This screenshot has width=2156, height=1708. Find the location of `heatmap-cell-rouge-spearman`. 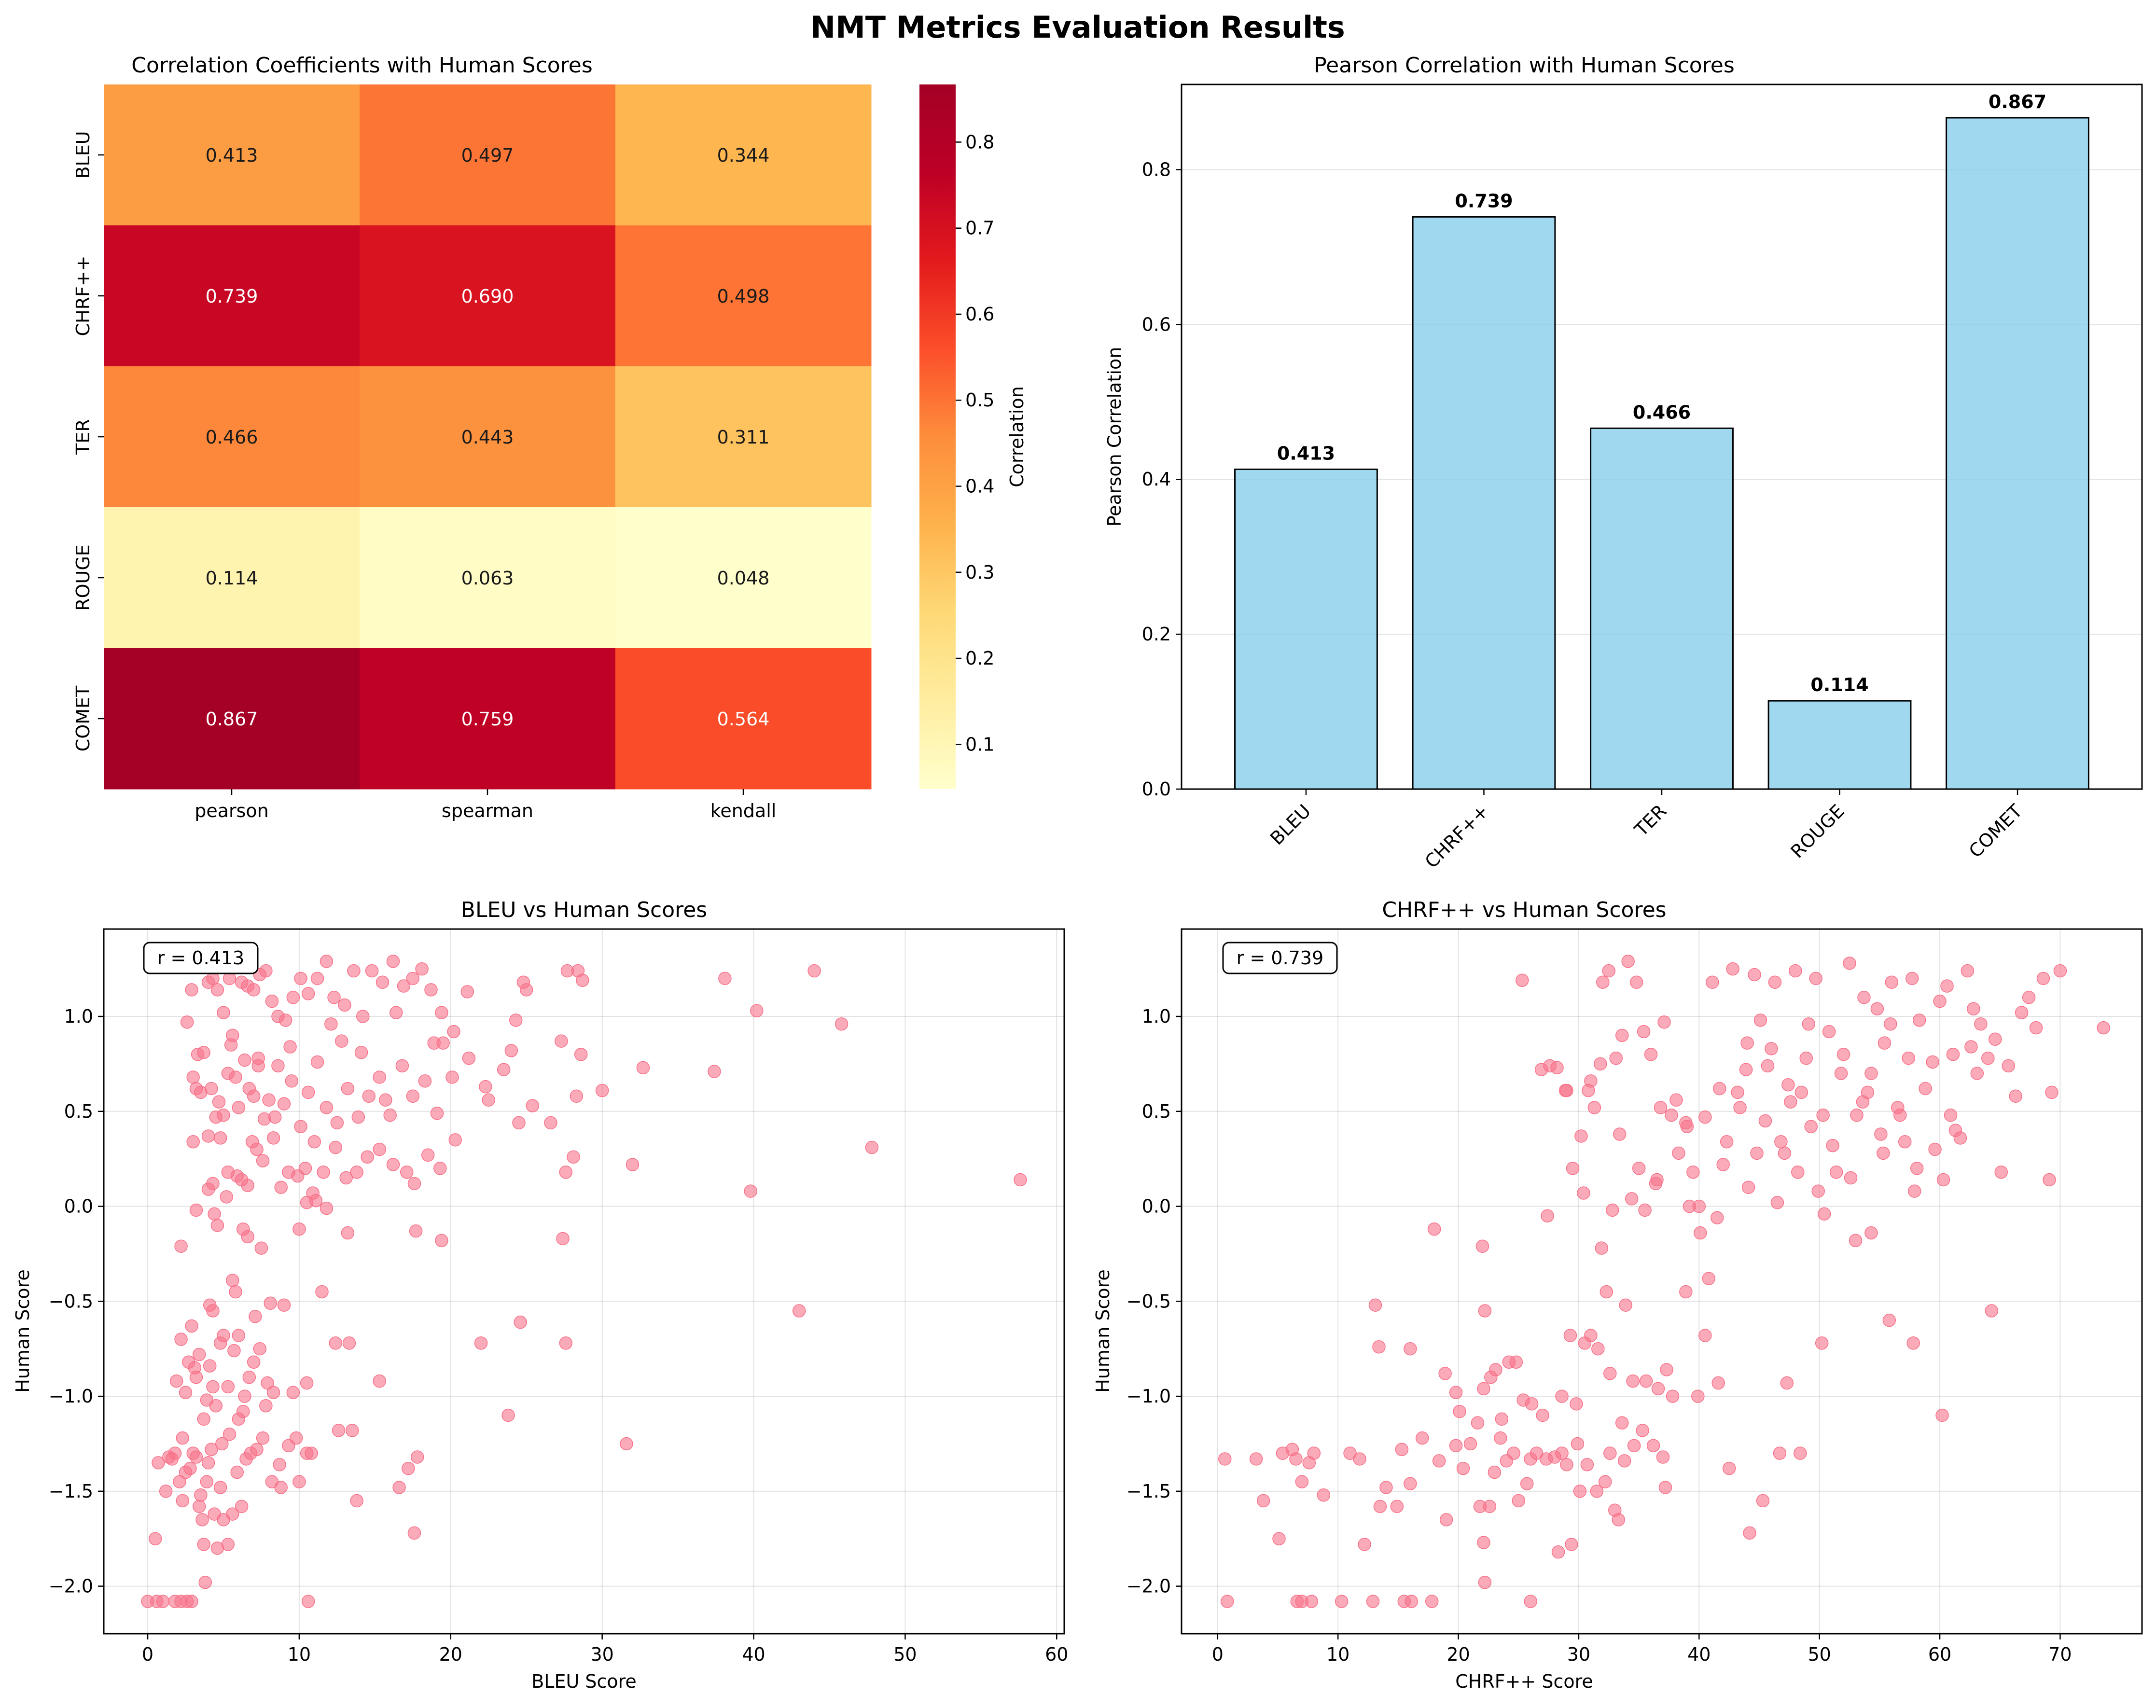

heatmap-cell-rouge-spearman is located at coordinates (488, 578).